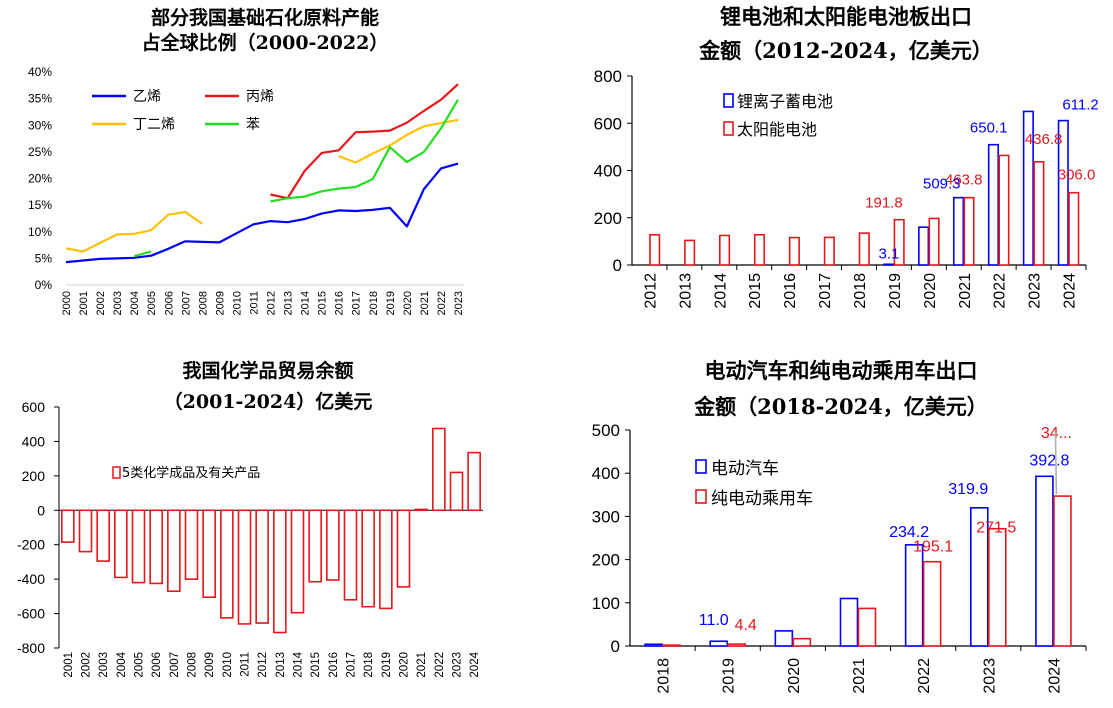 This screenshot has height=708, width=1113. Describe the element at coordinates (40, 99) in the screenshot. I see `y-tick-label: 35%` at that location.